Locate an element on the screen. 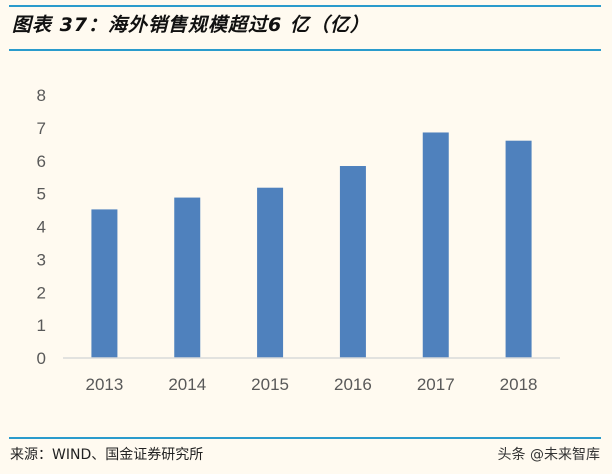  bar-2017 is located at coordinates (435, 245).